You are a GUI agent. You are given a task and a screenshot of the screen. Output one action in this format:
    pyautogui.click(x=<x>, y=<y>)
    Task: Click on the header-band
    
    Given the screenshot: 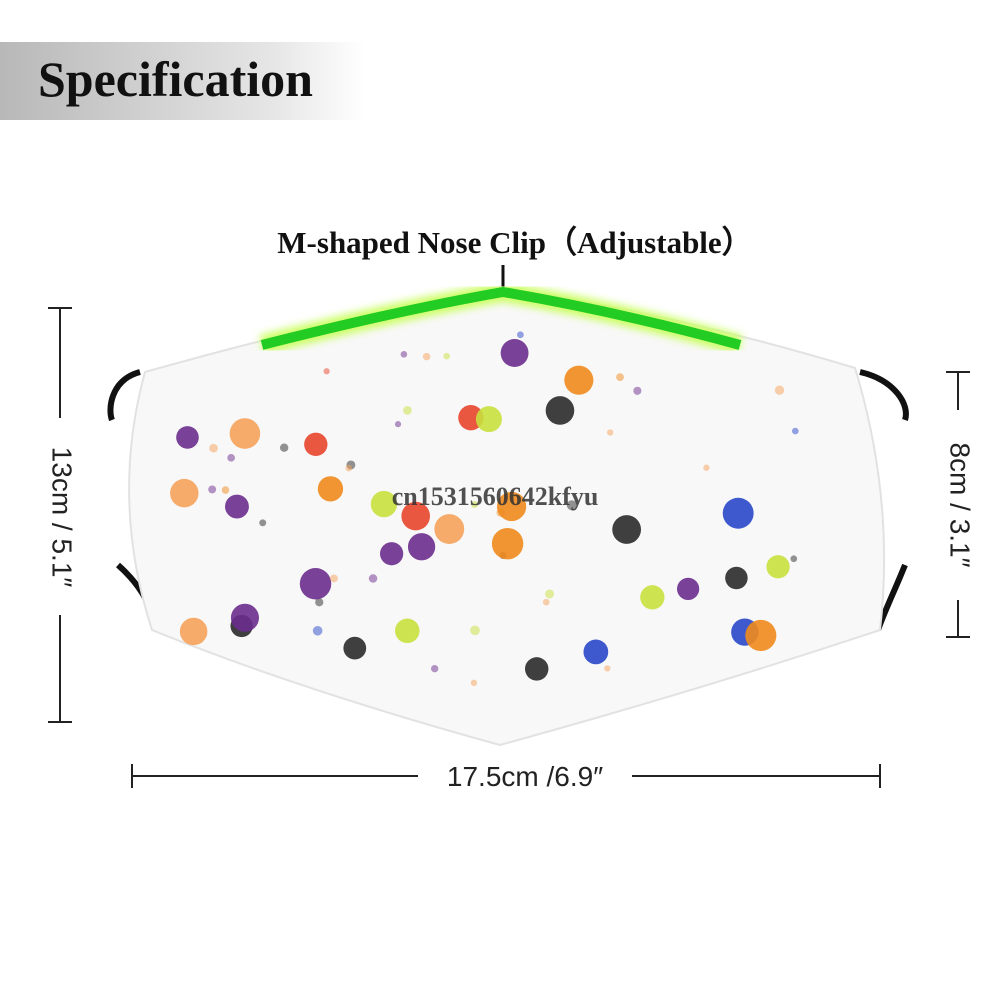 What is the action you would take?
    pyautogui.click(x=182, y=81)
    